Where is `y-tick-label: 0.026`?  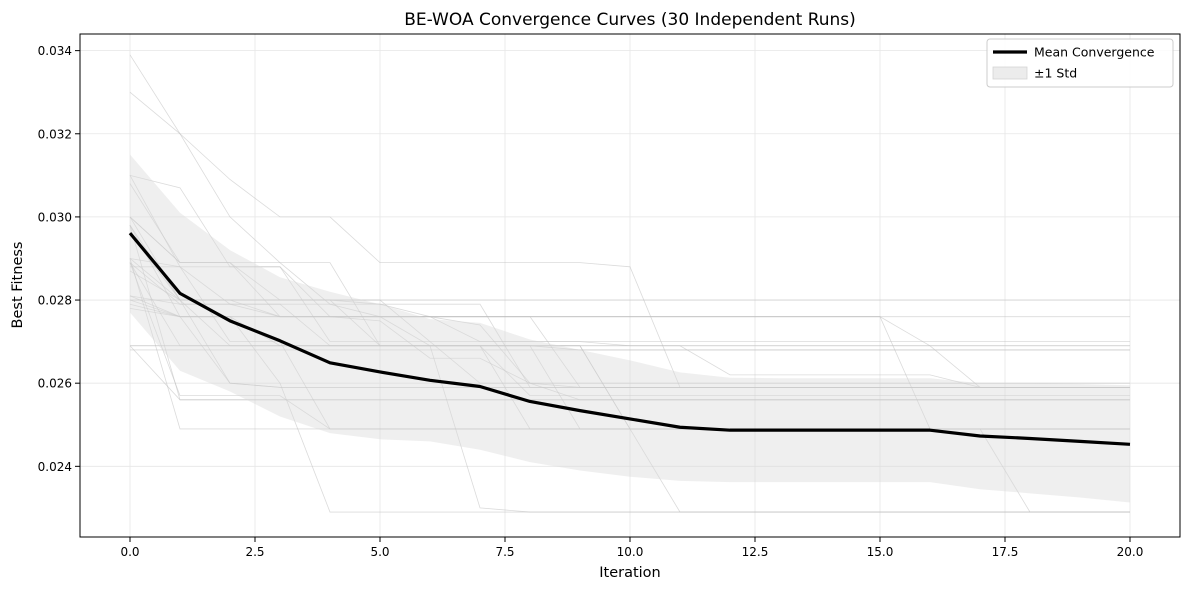
y-tick-label: 0.026 is located at coordinates (55, 384).